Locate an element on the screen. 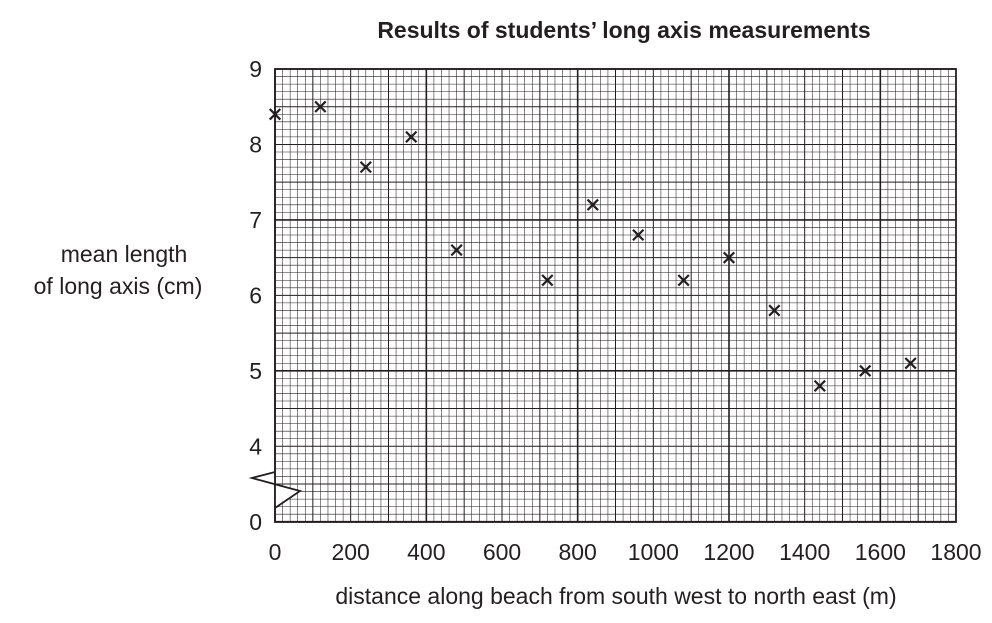 The image size is (992, 623). x-tick-label: 600 is located at coordinates (502, 552).